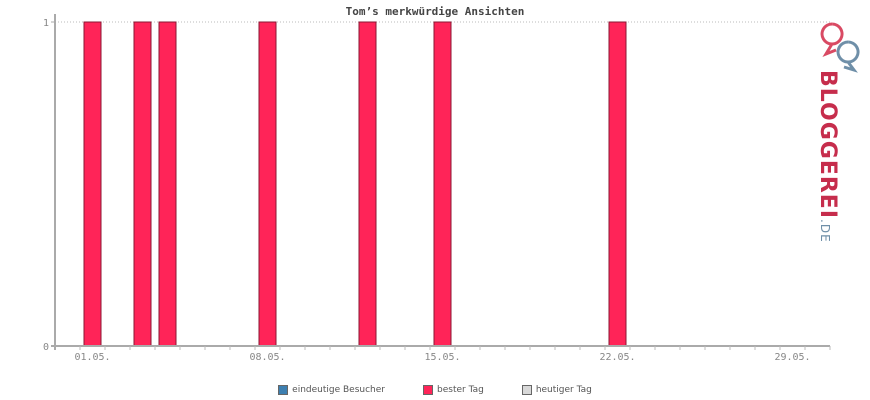 Image resolution: width=870 pixels, height=400 pixels. I want to click on y-tick-label: 1, so click(46, 23).